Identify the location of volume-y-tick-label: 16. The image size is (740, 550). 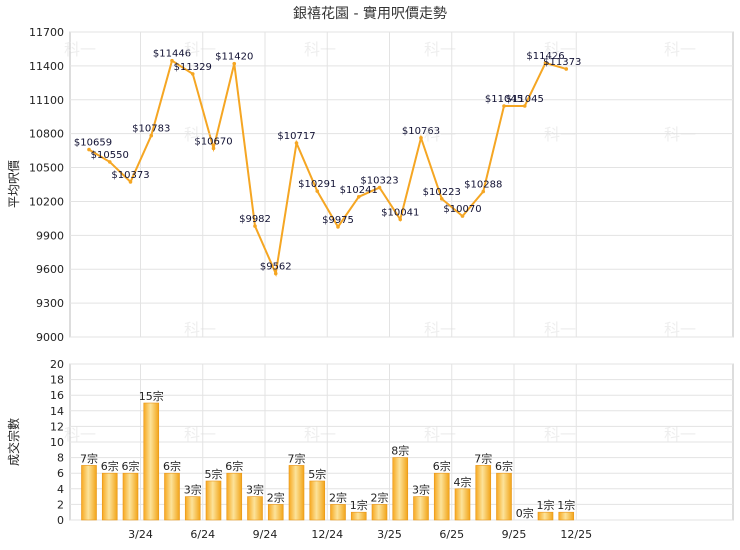
(57, 395).